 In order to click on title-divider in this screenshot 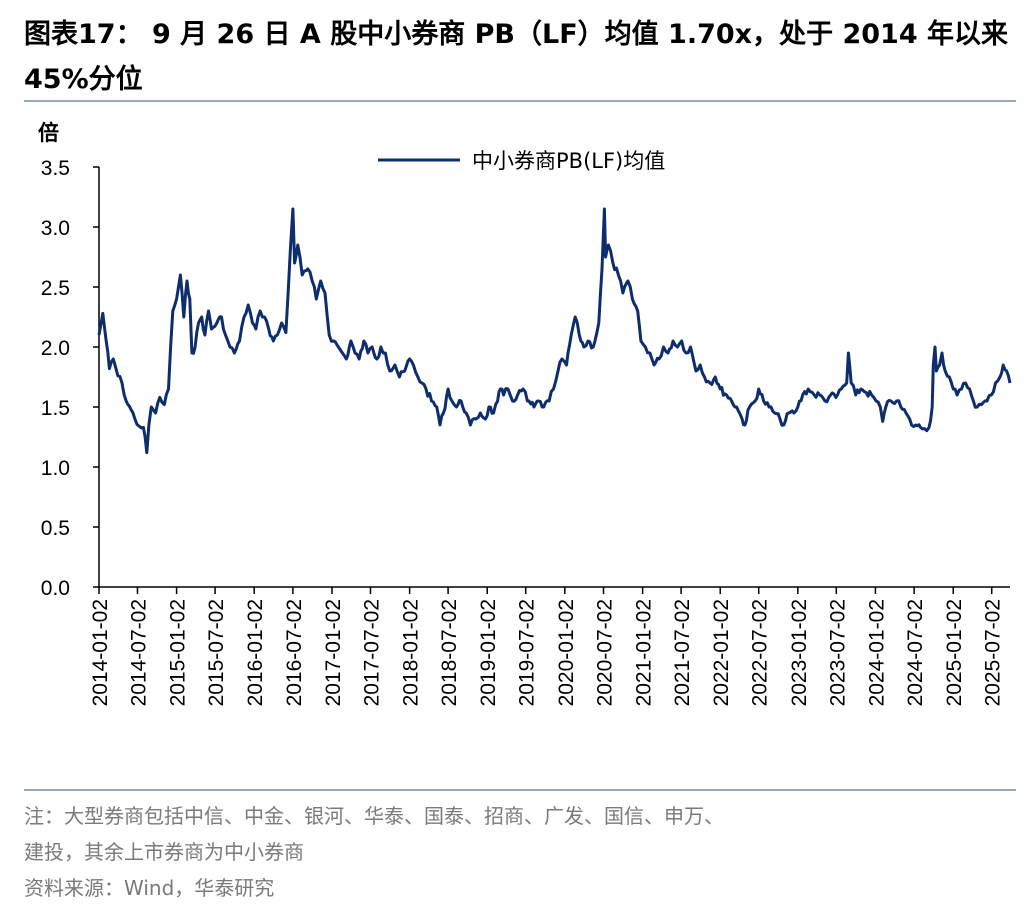, I will do `click(520, 101)`.